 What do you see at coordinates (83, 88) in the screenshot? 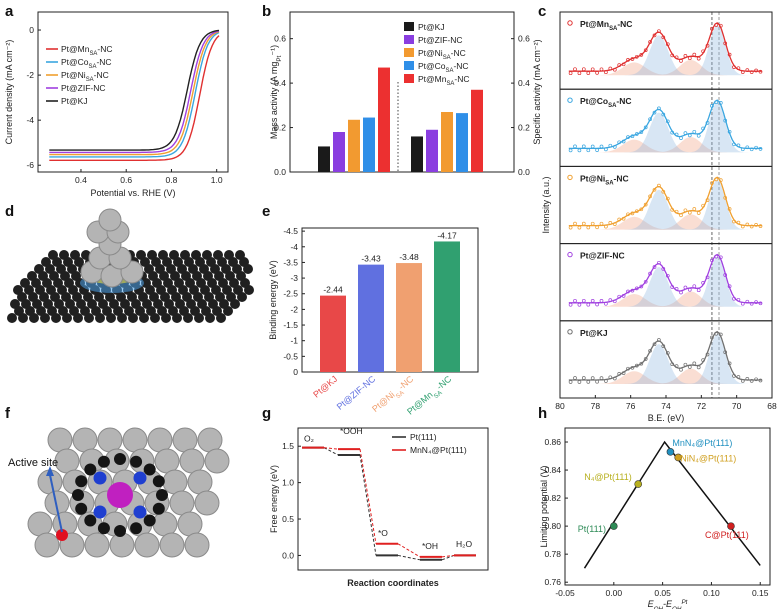
I see `legend-label: Pt@ZIF-NC` at bounding box center [83, 88].